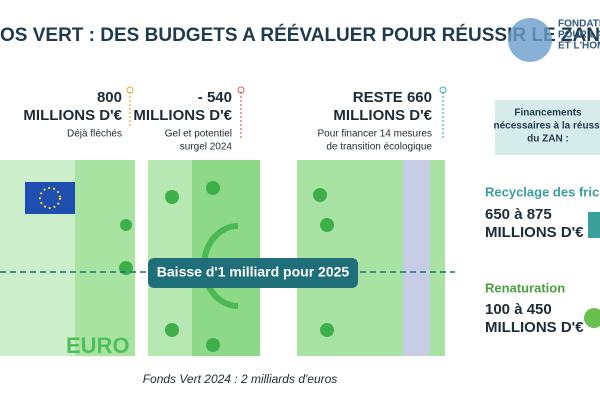  Describe the element at coordinates (198, 134) in the screenshot. I see `note: Gel et potentiel` at that location.